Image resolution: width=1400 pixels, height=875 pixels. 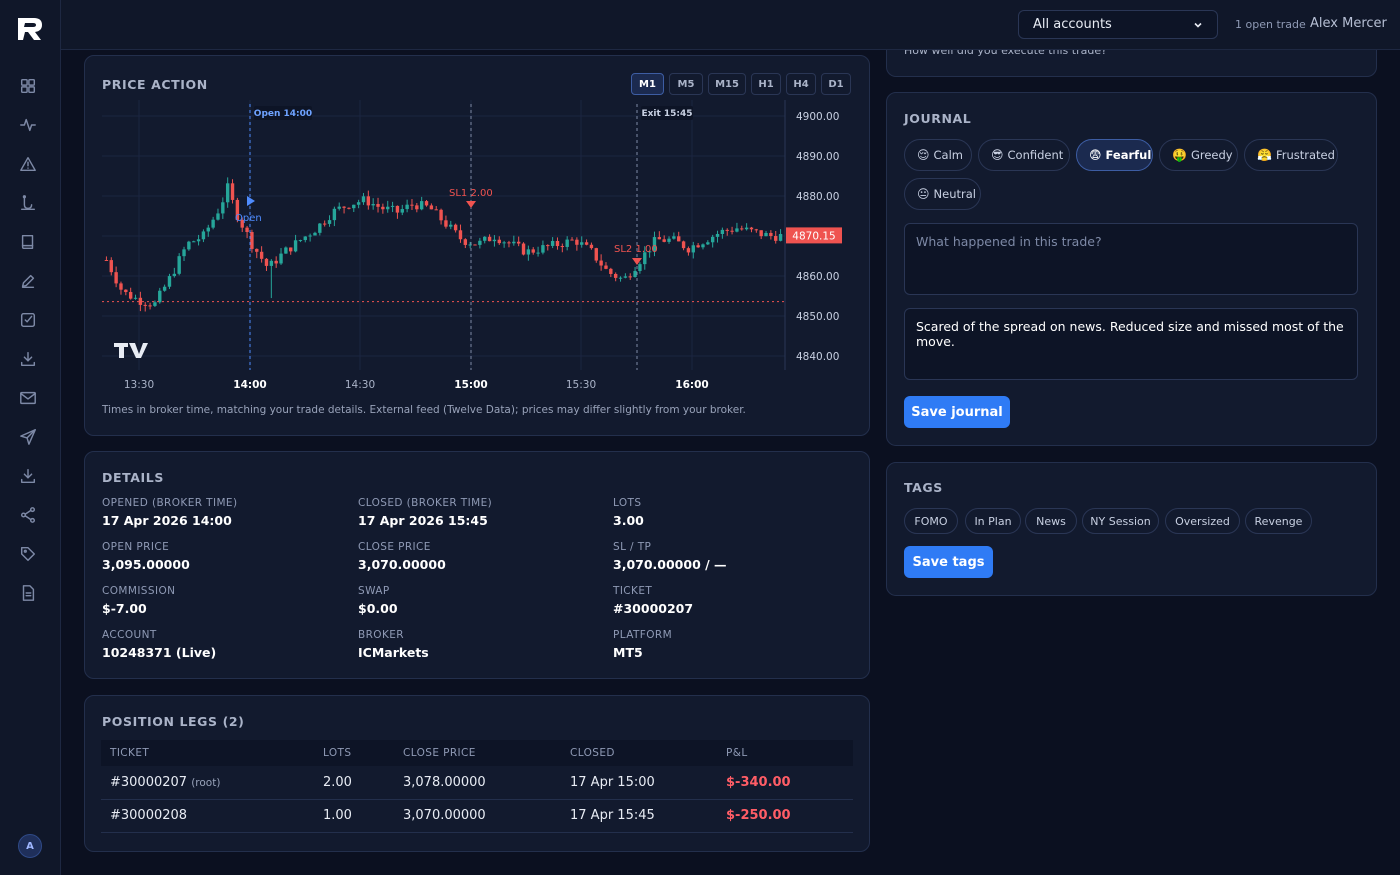 What do you see at coordinates (28, 398) in the screenshot?
I see `mail-icon` at bounding box center [28, 398].